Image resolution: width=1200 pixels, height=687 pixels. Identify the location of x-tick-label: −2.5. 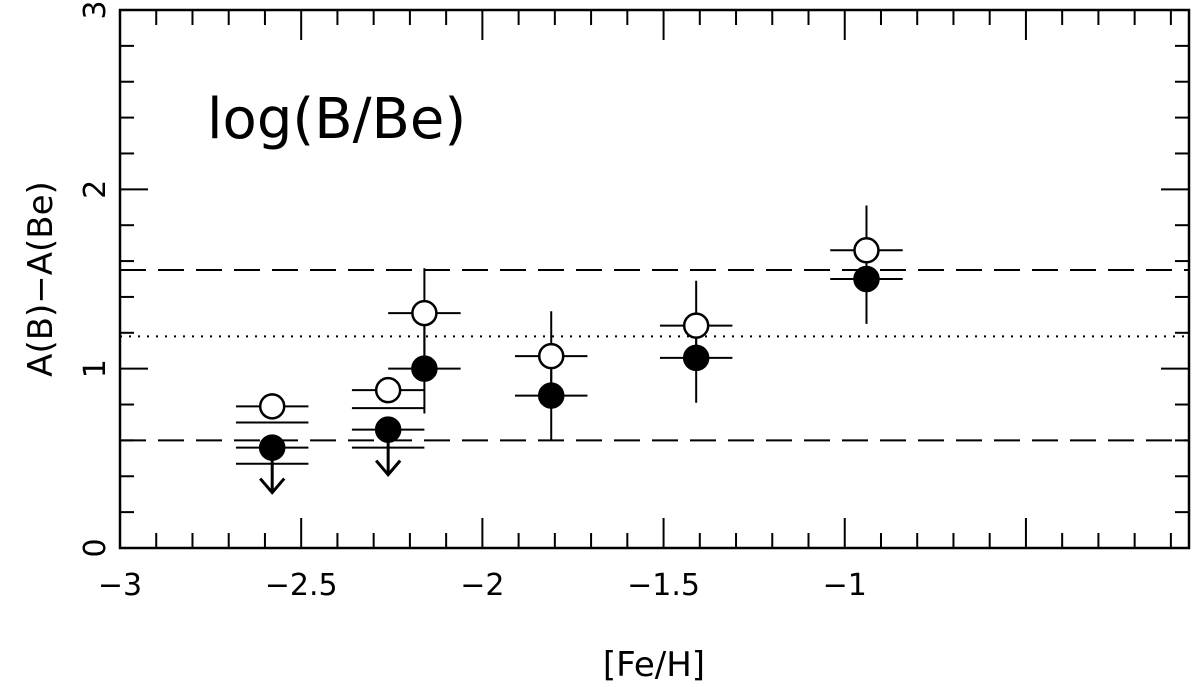
(301, 585).